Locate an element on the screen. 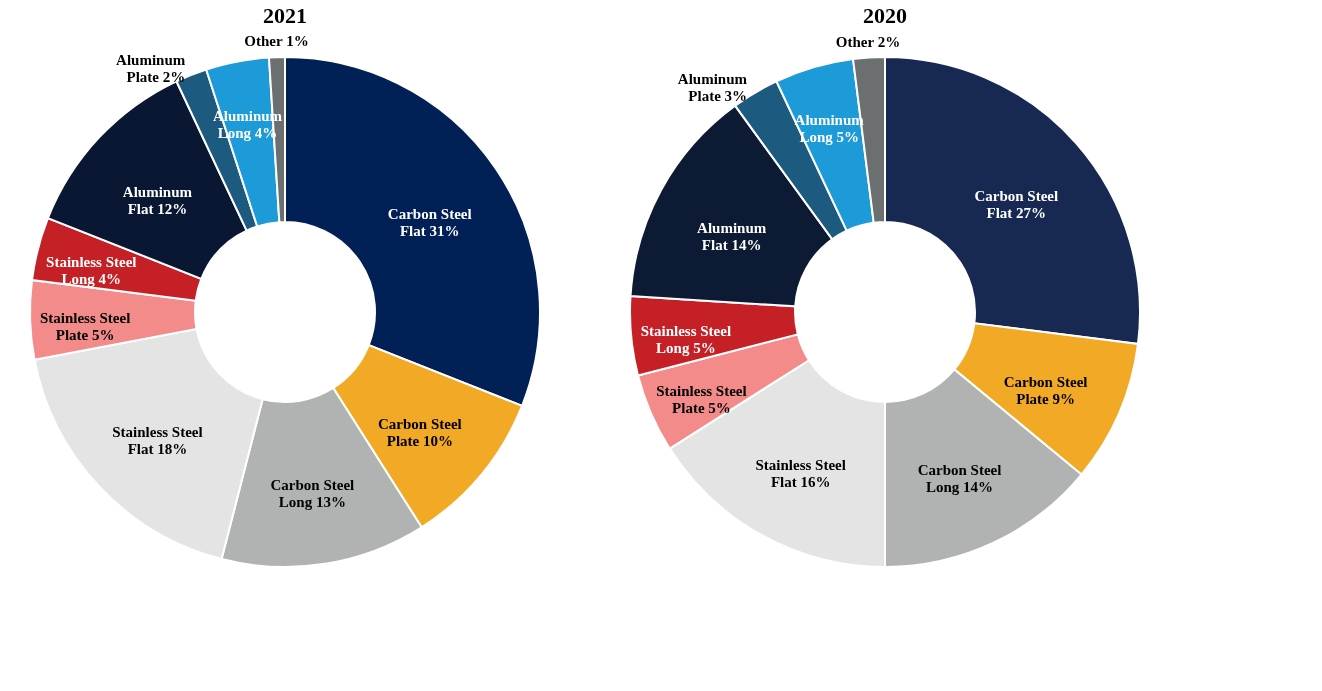 The height and width of the screenshot is (691, 1322). slice-label: Aluminum Flat 14% is located at coordinates (732, 236).